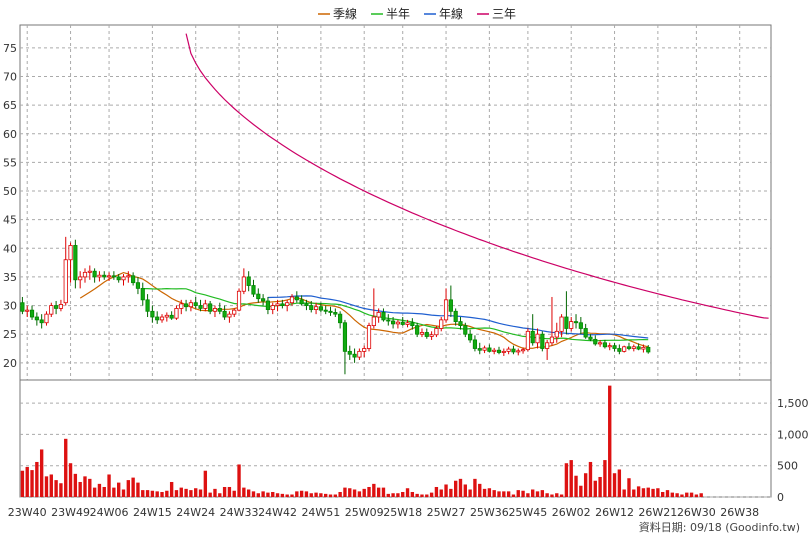 This screenshot has width=808, height=540. What do you see at coordinates (614, 512) in the screenshot?
I see `x-tick-label: 26W12` at bounding box center [614, 512].